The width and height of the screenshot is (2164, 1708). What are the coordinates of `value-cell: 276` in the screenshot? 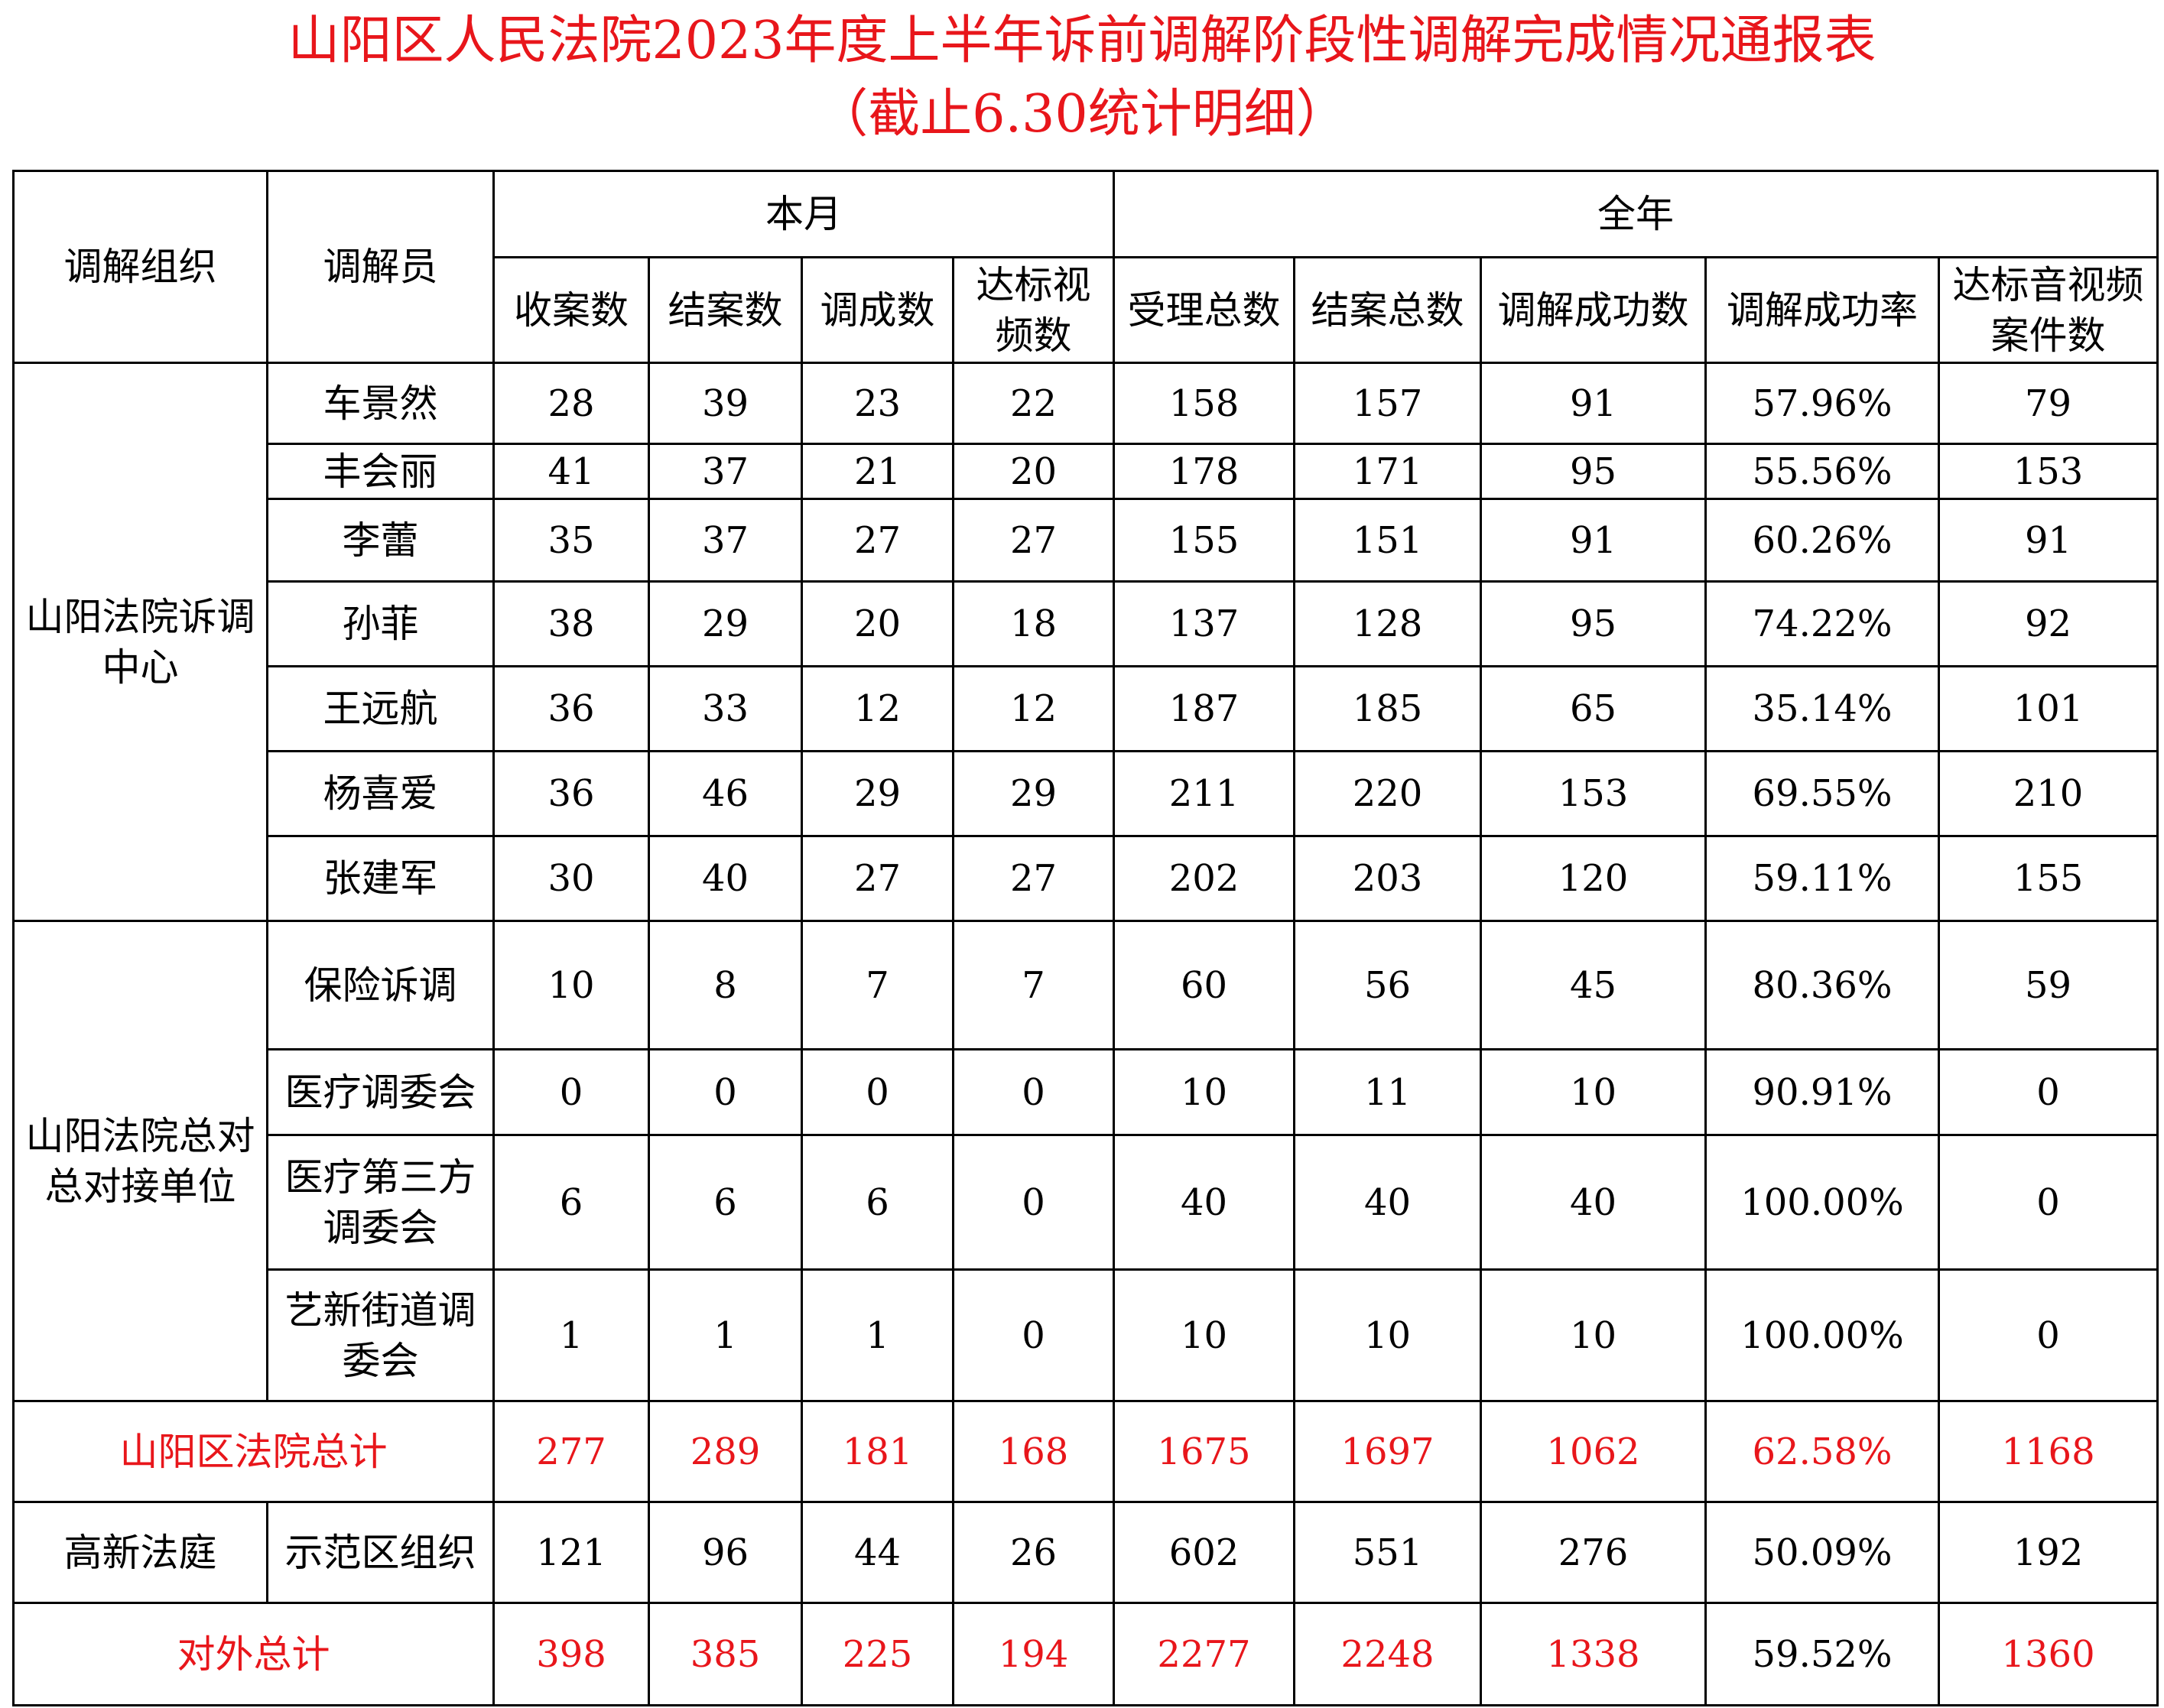 It's located at (1593, 1552).